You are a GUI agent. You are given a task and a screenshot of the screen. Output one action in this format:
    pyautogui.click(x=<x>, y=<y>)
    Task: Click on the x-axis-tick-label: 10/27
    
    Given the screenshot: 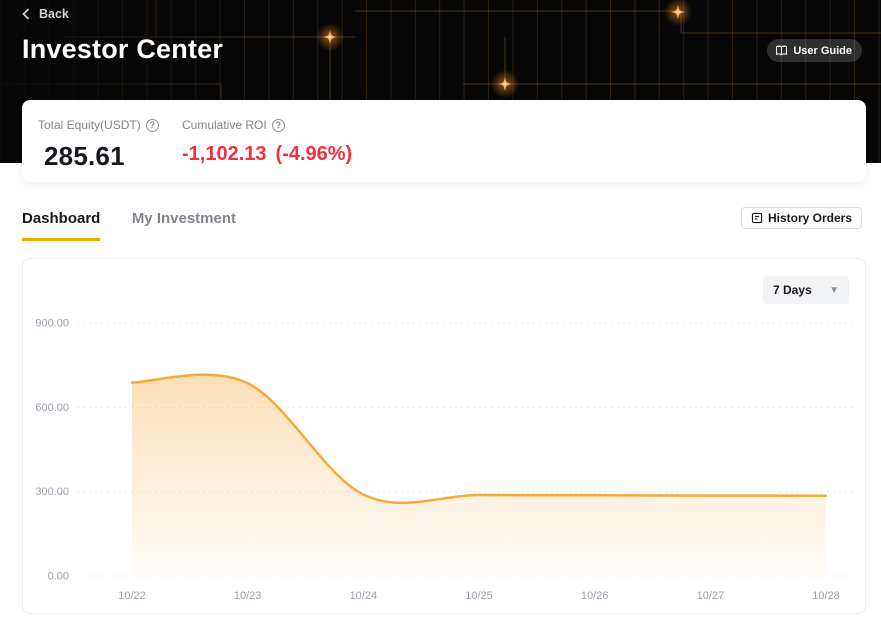 What is the action you would take?
    pyautogui.click(x=711, y=596)
    